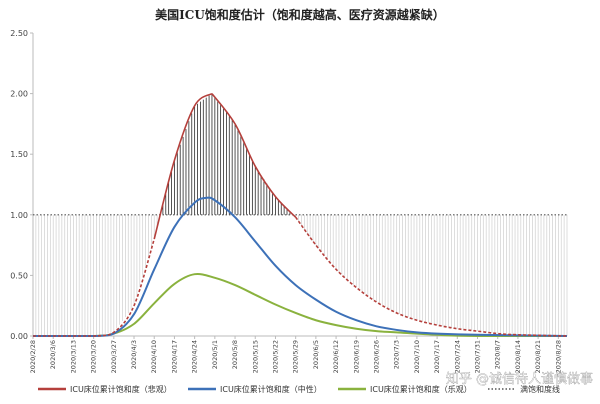 The width and height of the screenshot is (600, 404). Describe the element at coordinates (53, 354) in the screenshot. I see `x-tick-label: 2020/3/6` at that location.